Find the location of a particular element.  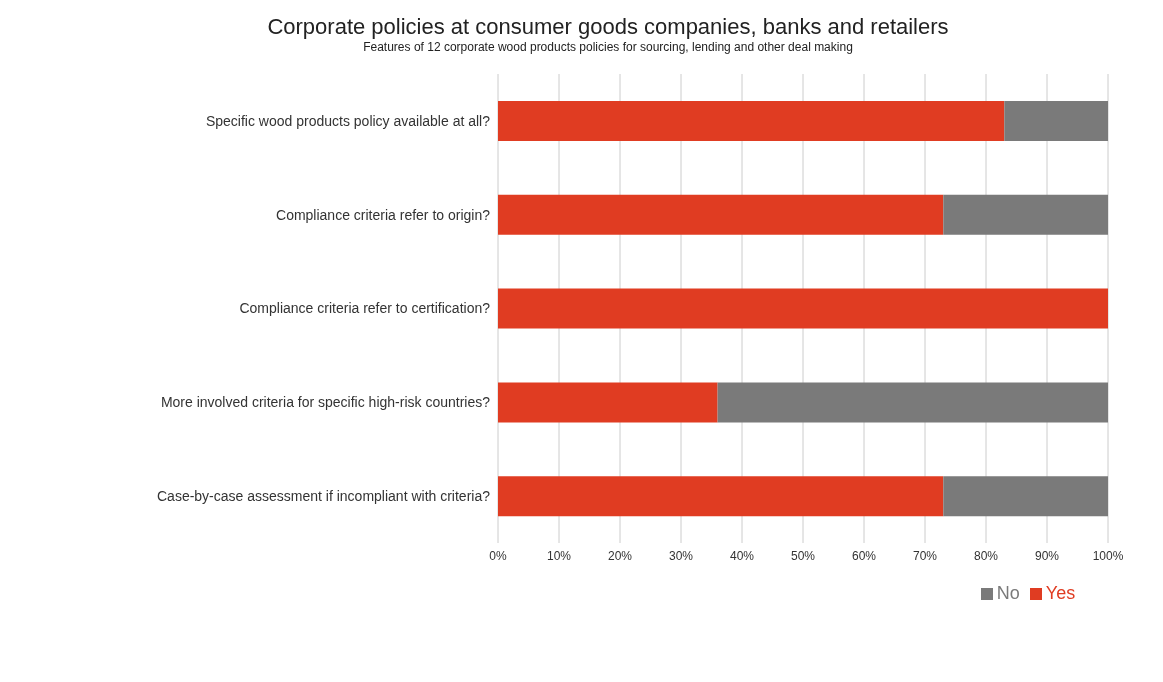

x-tick-label: 70% is located at coordinates (925, 555).